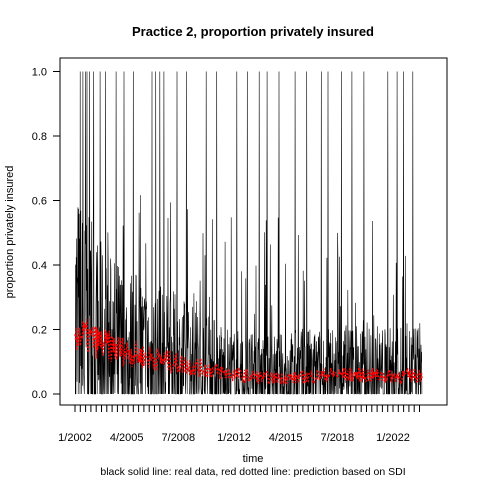 The image size is (480, 480). I want to click on x-tick-label: 1/2022, so click(393, 438).